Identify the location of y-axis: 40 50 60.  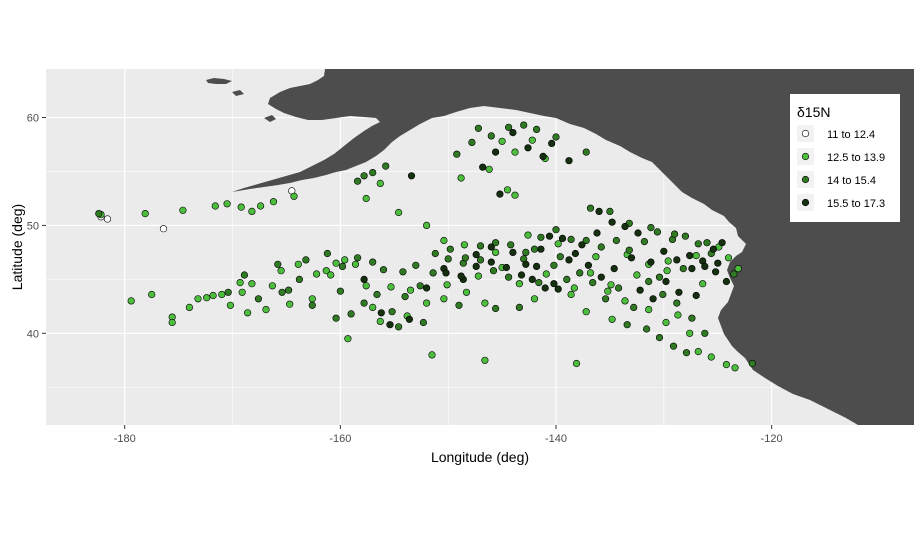
(36, 226).